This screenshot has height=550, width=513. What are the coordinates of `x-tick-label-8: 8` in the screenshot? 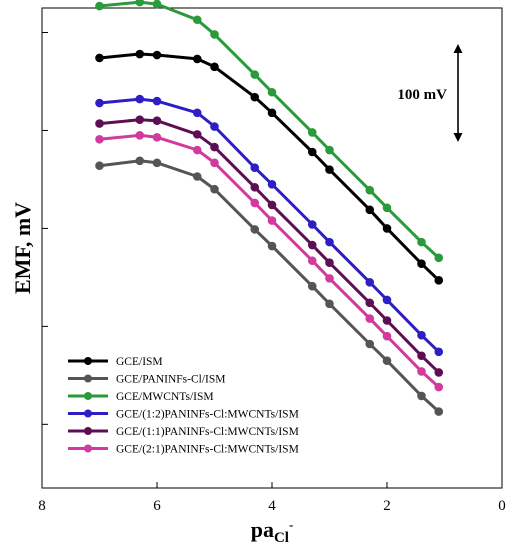 It's located at (42, 506).